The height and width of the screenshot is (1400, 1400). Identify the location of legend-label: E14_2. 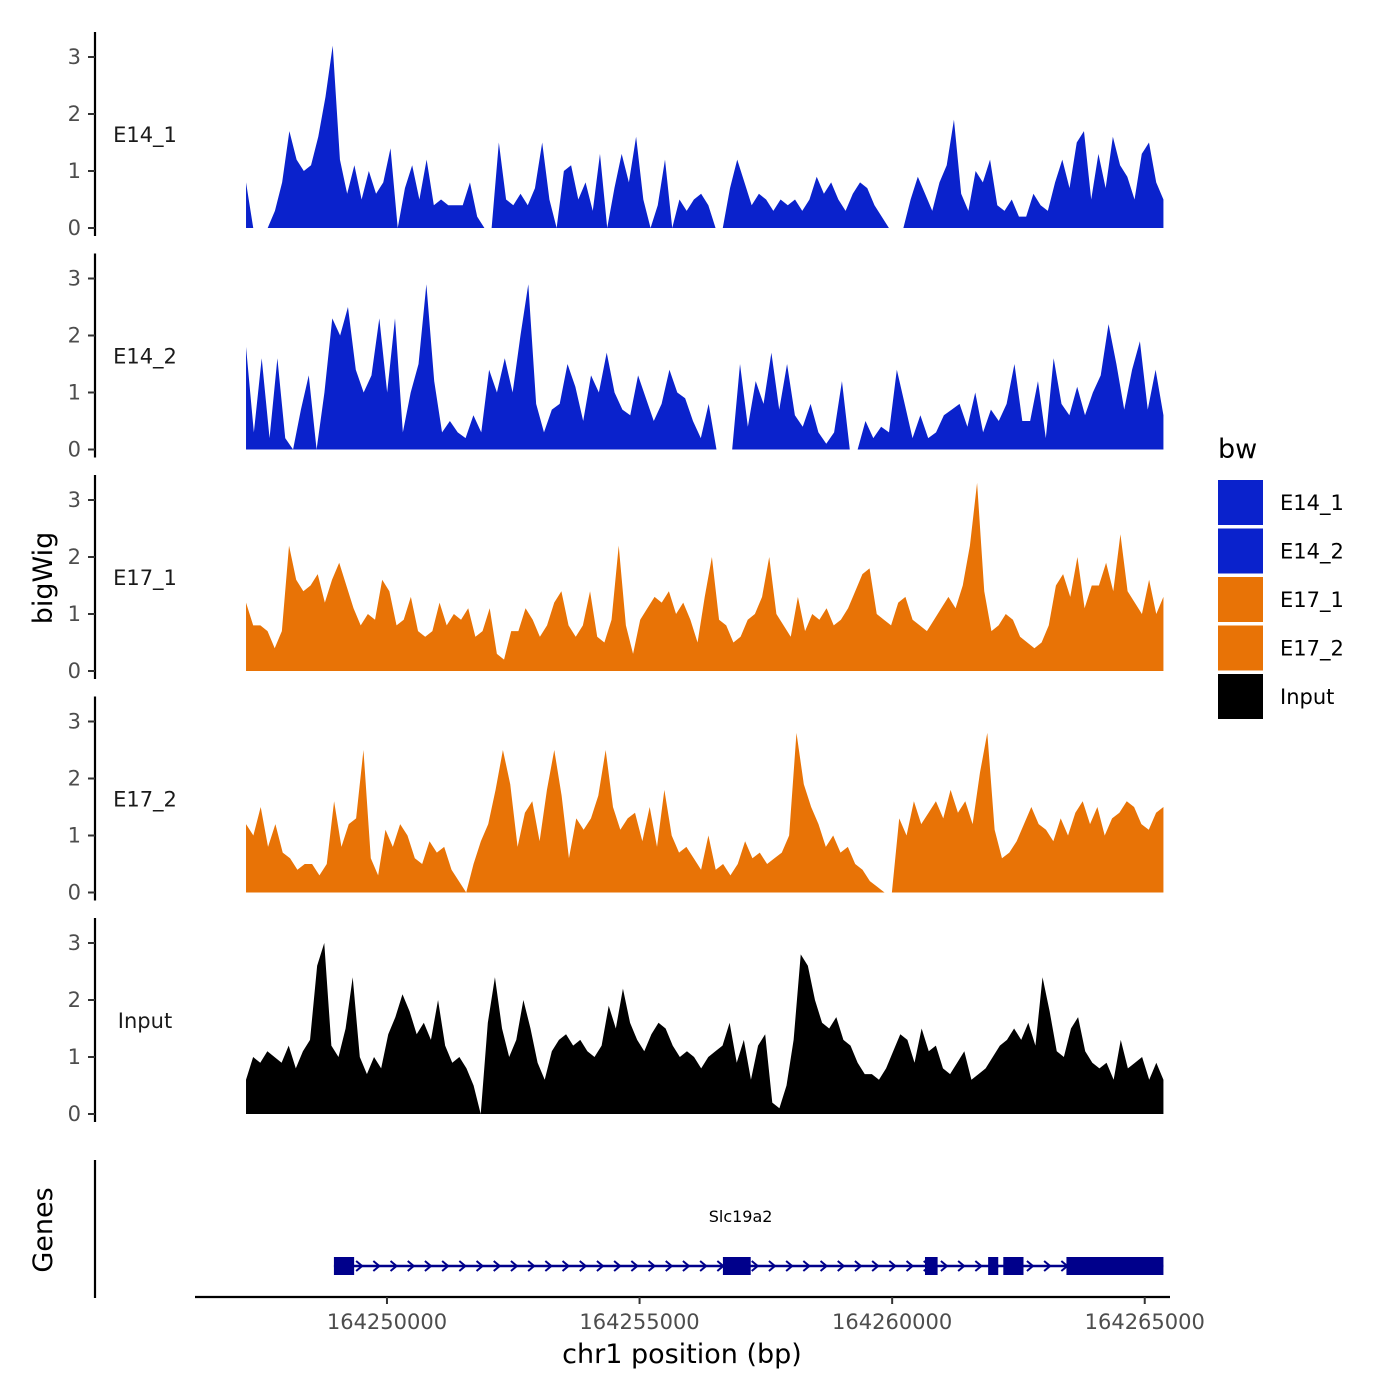
(1312, 552).